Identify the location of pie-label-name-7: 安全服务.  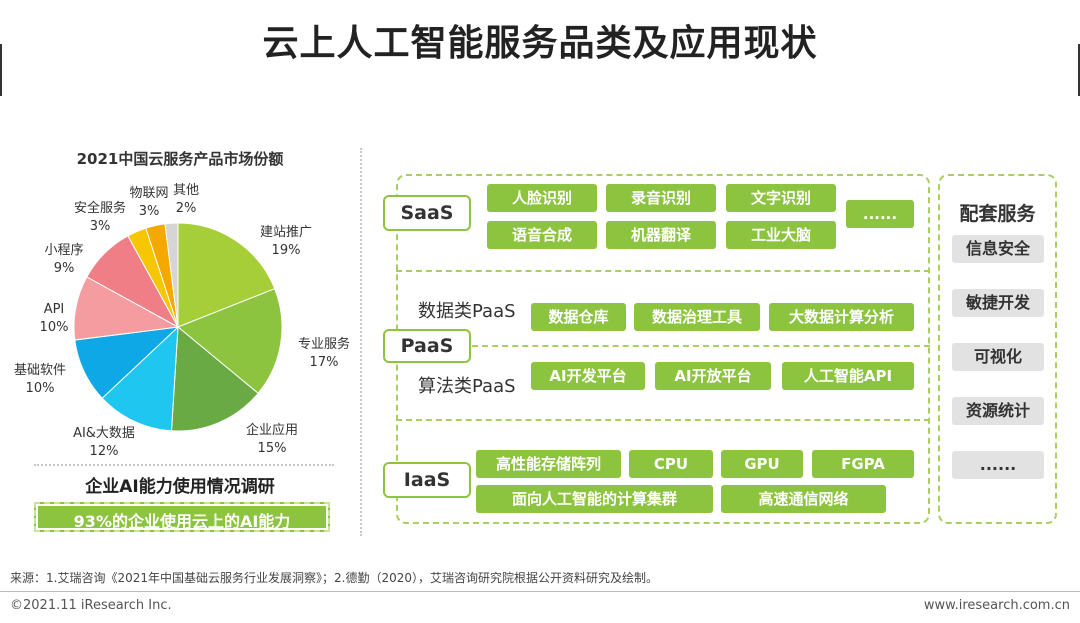
(100, 208).